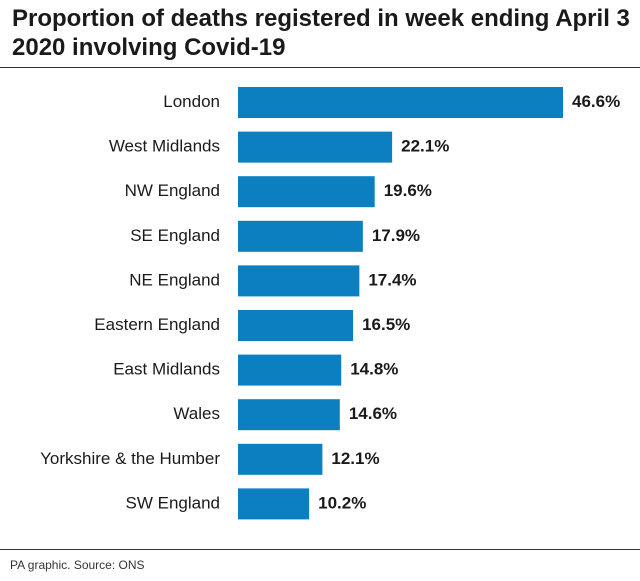 This screenshot has width=640, height=581. What do you see at coordinates (299, 281) in the screenshot?
I see `bar-ne-england` at bounding box center [299, 281].